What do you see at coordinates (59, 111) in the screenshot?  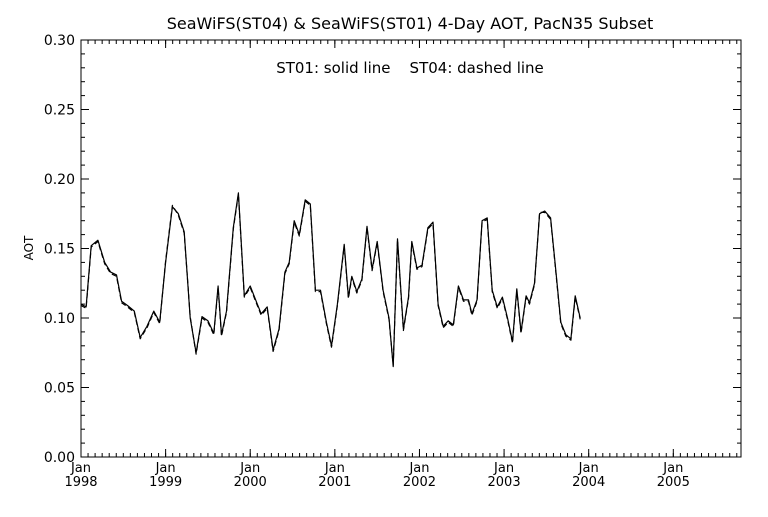 I see `y-tick-label: 0.25` at bounding box center [59, 111].